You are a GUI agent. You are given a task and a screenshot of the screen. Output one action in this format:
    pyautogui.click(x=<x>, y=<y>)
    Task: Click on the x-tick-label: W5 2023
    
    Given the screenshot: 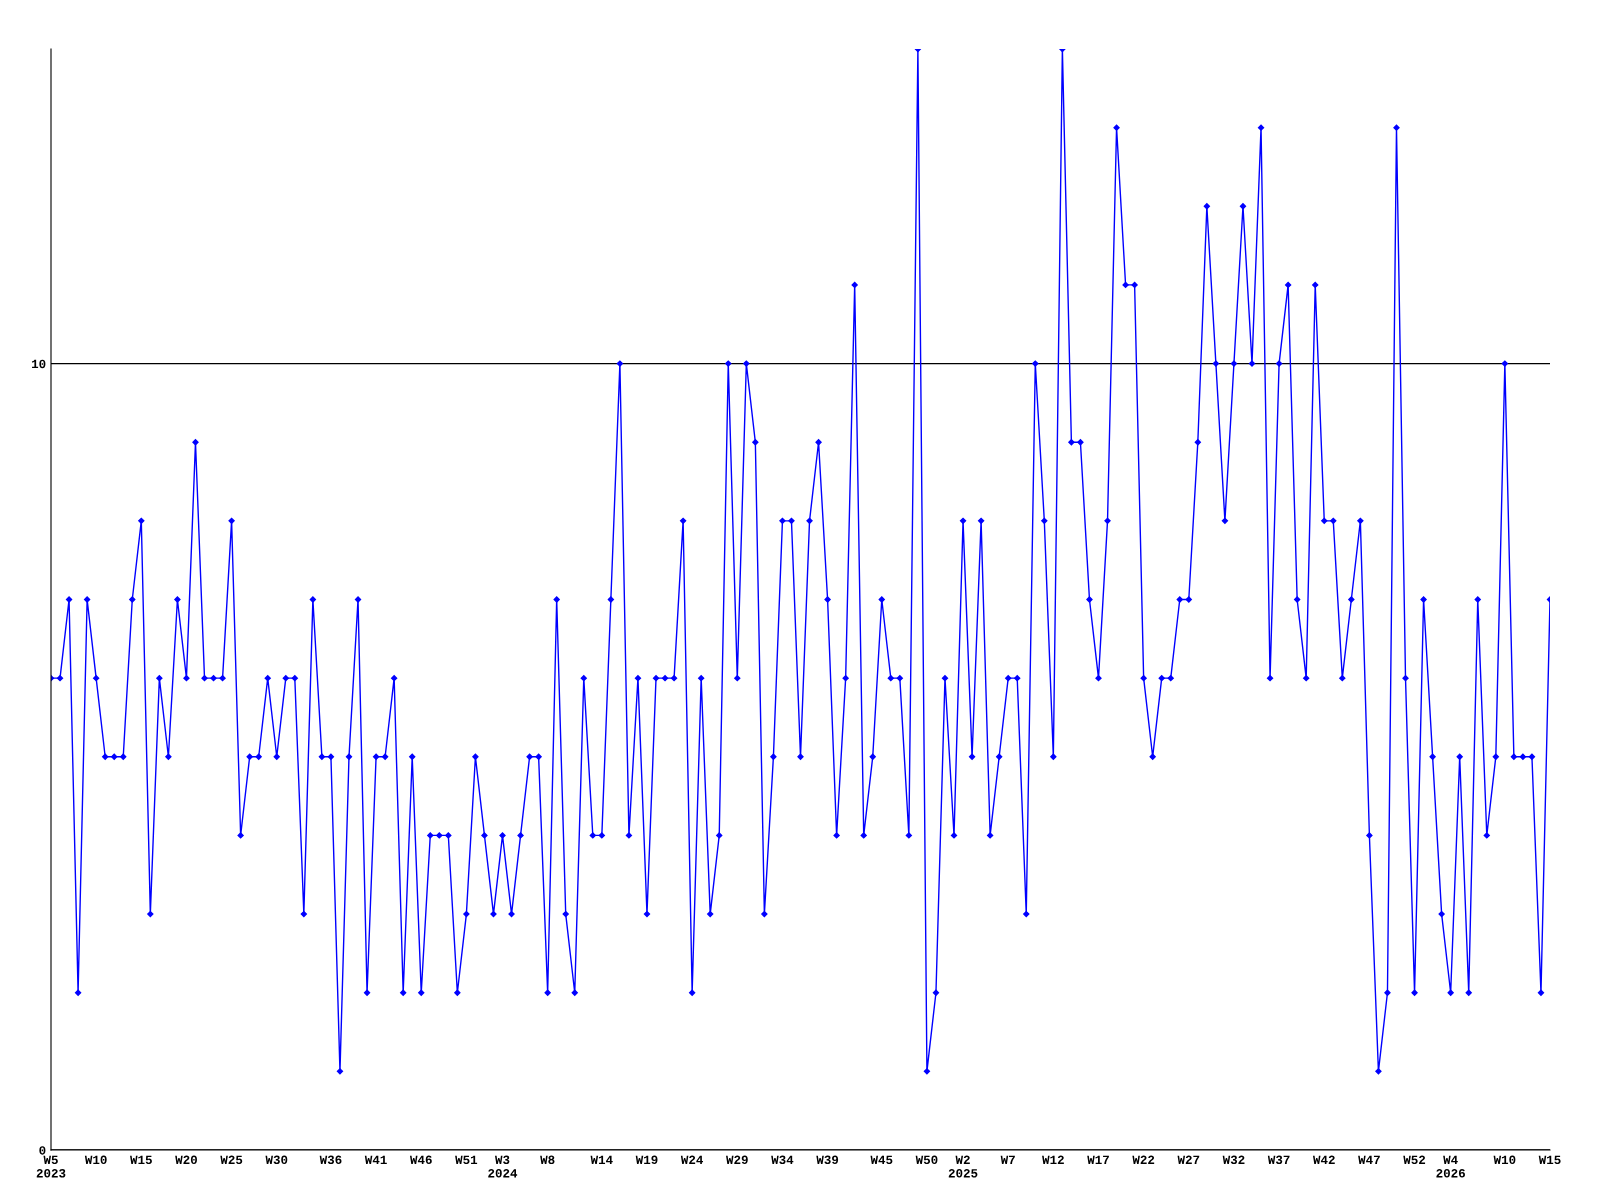 What is the action you would take?
    pyautogui.click(x=51, y=1166)
    